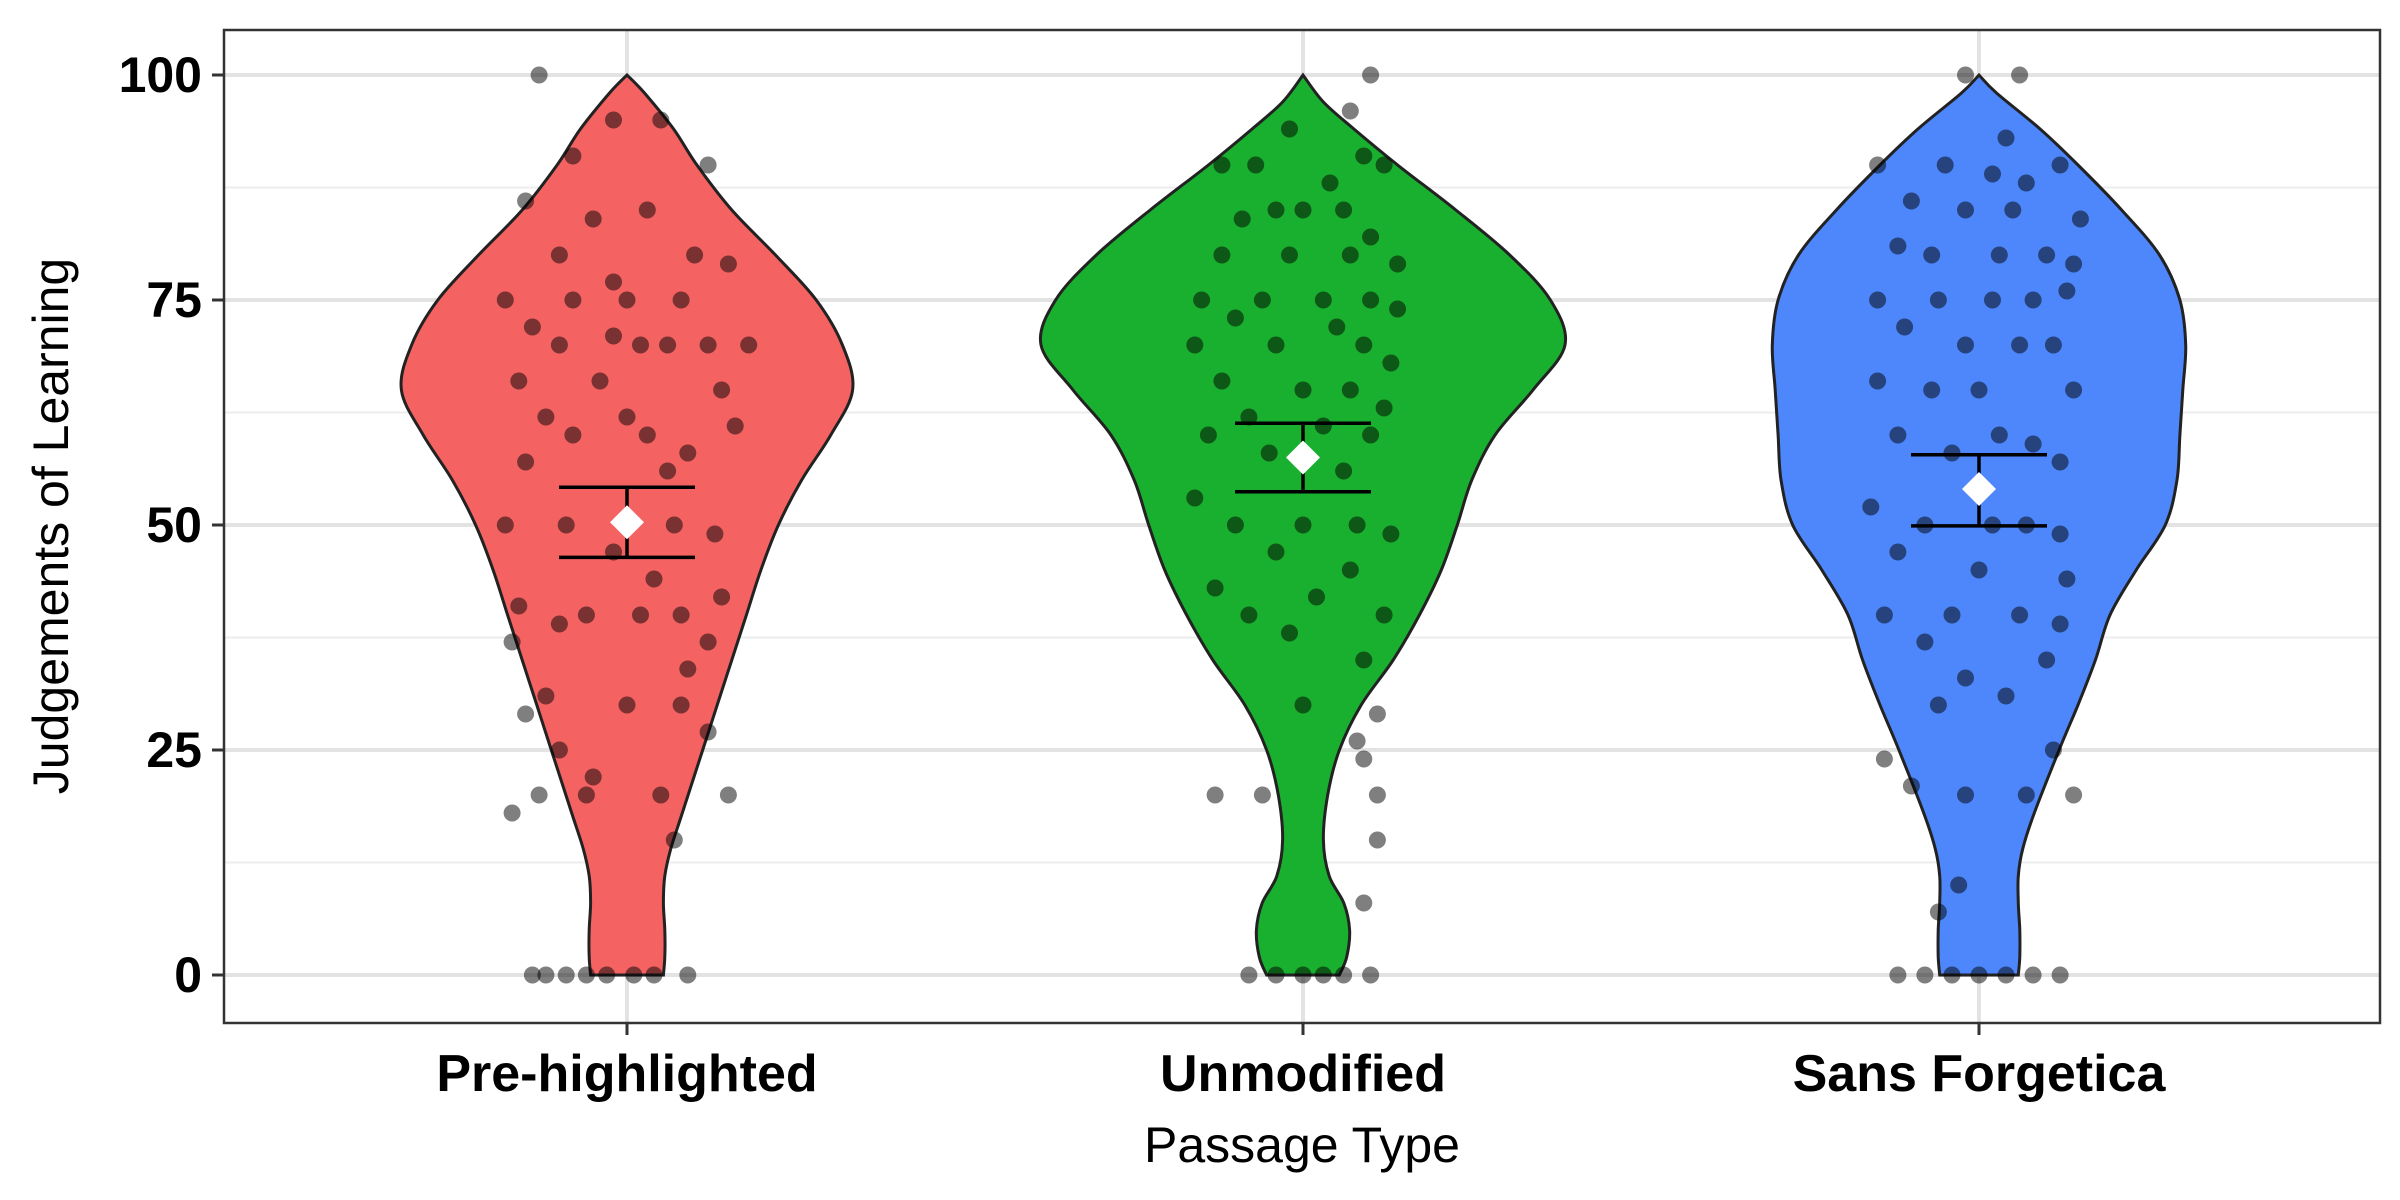 This screenshot has height=1200, width=2400. I want to click on y-tick-label: 0, so click(188, 975).